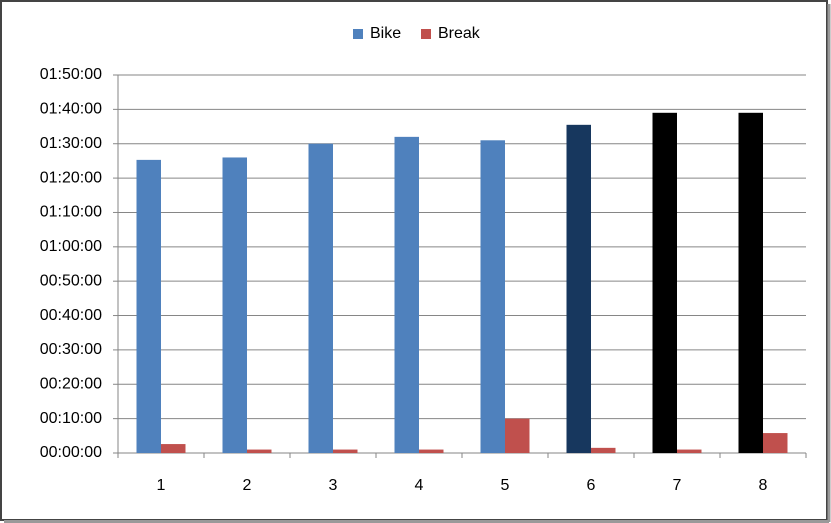 The height and width of the screenshot is (523, 831). What do you see at coordinates (459, 33) in the screenshot?
I see `legend-label: Break` at bounding box center [459, 33].